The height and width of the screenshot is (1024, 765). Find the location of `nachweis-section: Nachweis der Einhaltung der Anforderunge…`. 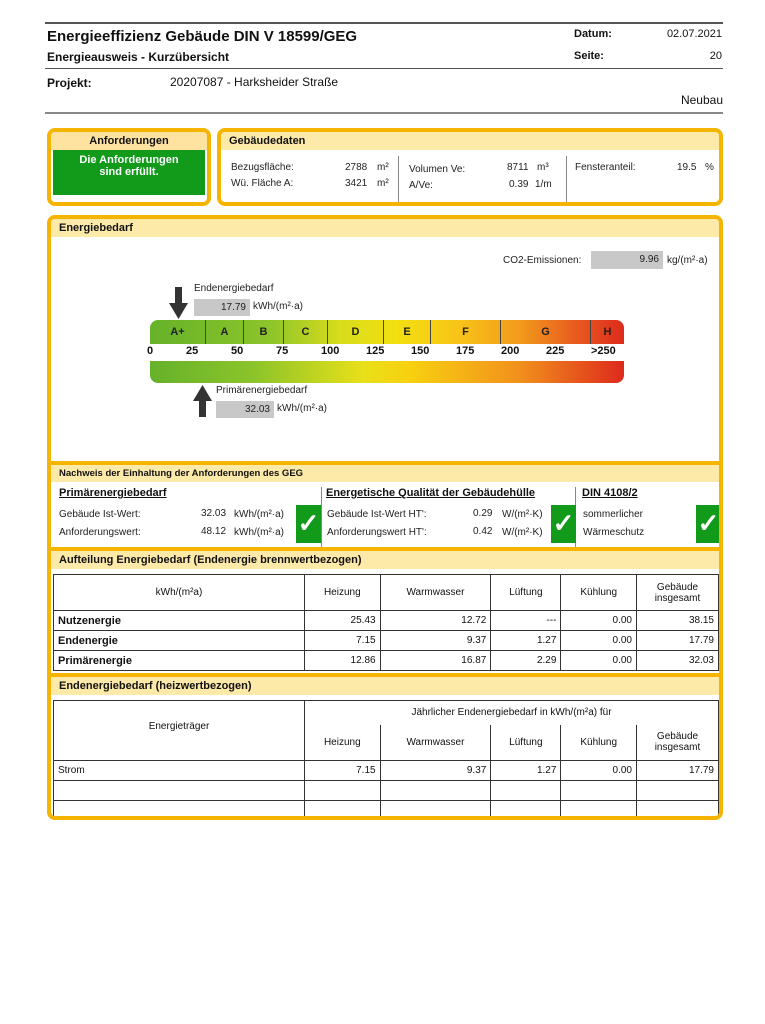

nachweis-section: Nachweis der Einhaltung der Anforderunge… is located at coordinates (385, 506).